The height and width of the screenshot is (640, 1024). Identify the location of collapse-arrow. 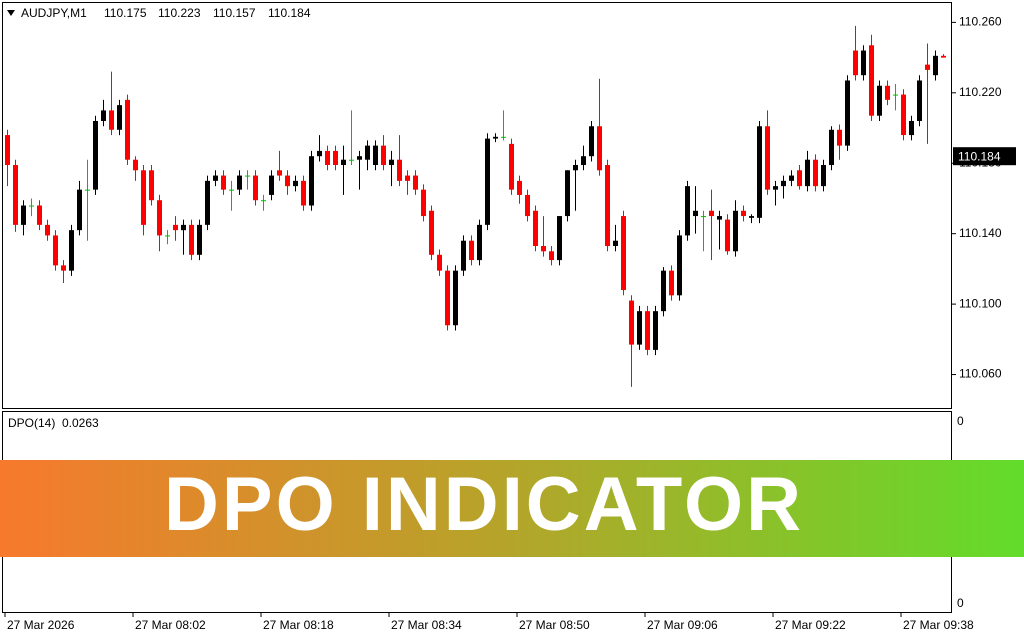
(11, 13).